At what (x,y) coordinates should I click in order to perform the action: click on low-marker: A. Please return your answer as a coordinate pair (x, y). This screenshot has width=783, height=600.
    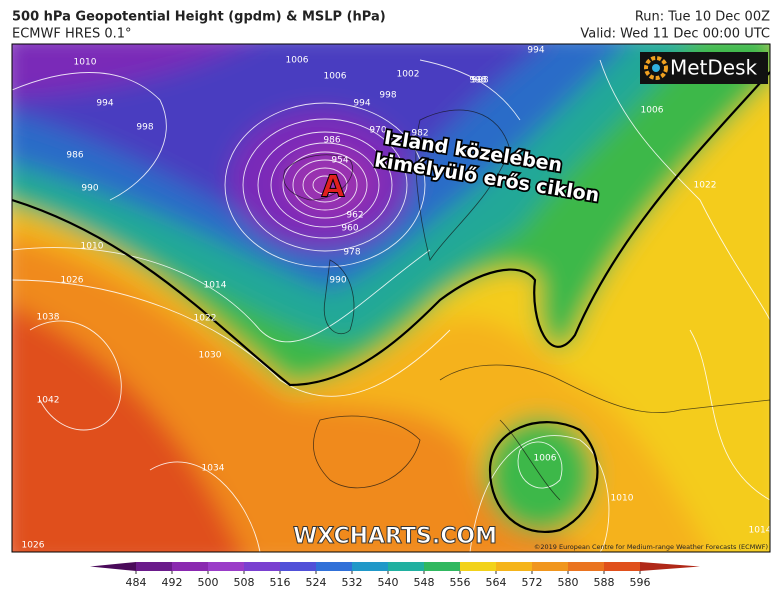
    Looking at the image, I should click on (333, 187).